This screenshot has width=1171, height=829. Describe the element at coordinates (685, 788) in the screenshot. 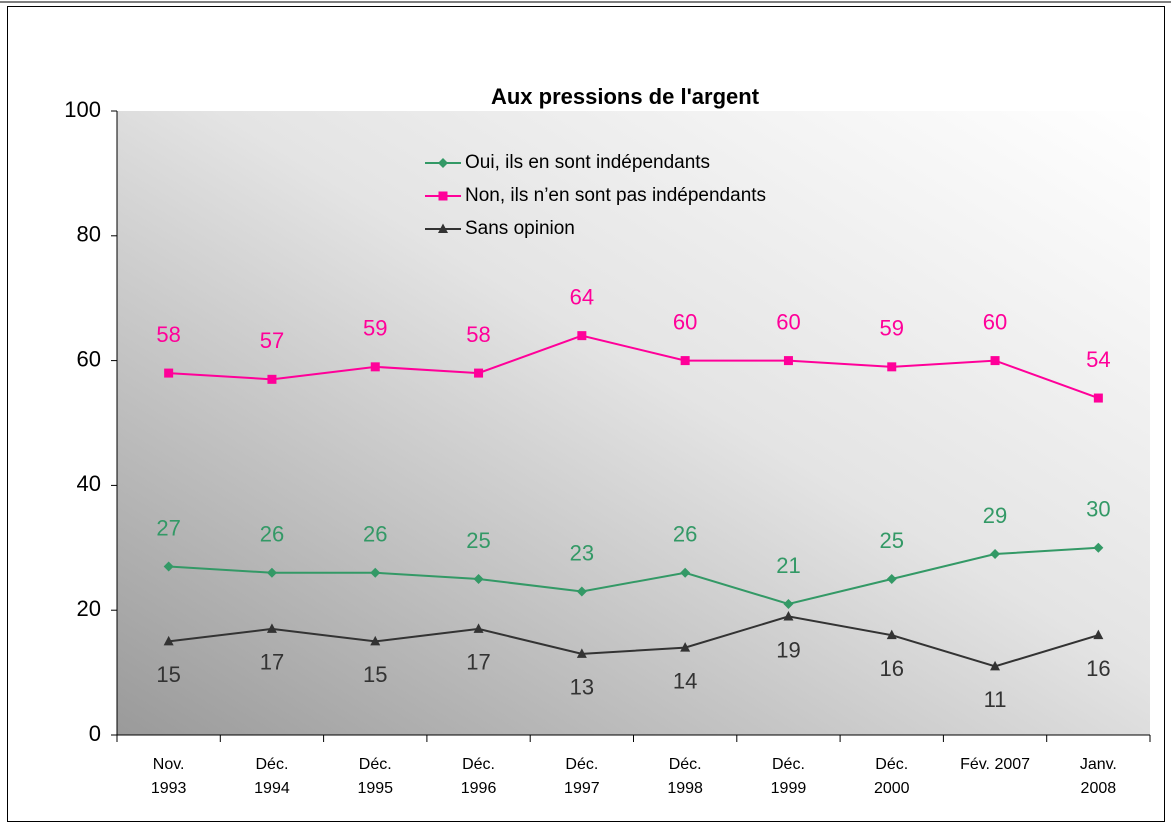

I see `x-tick-label: 1998` at that location.